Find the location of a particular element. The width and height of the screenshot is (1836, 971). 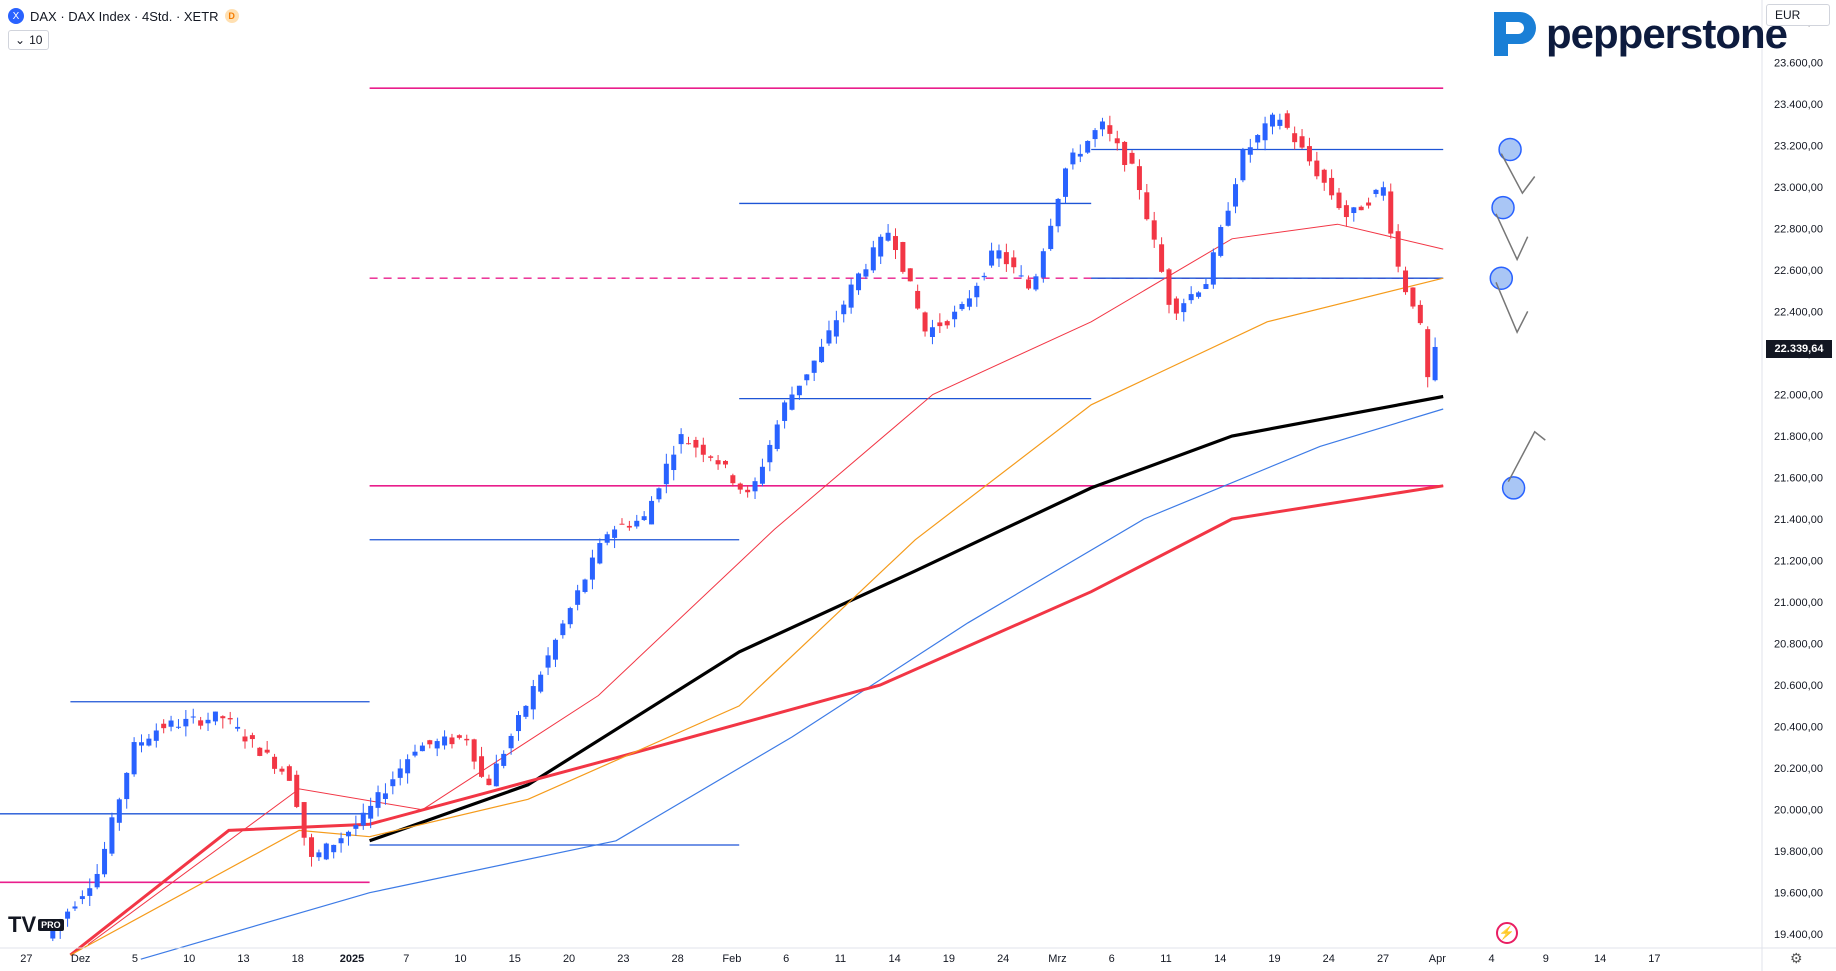

x-tick-label: Dez is located at coordinates (81, 959).